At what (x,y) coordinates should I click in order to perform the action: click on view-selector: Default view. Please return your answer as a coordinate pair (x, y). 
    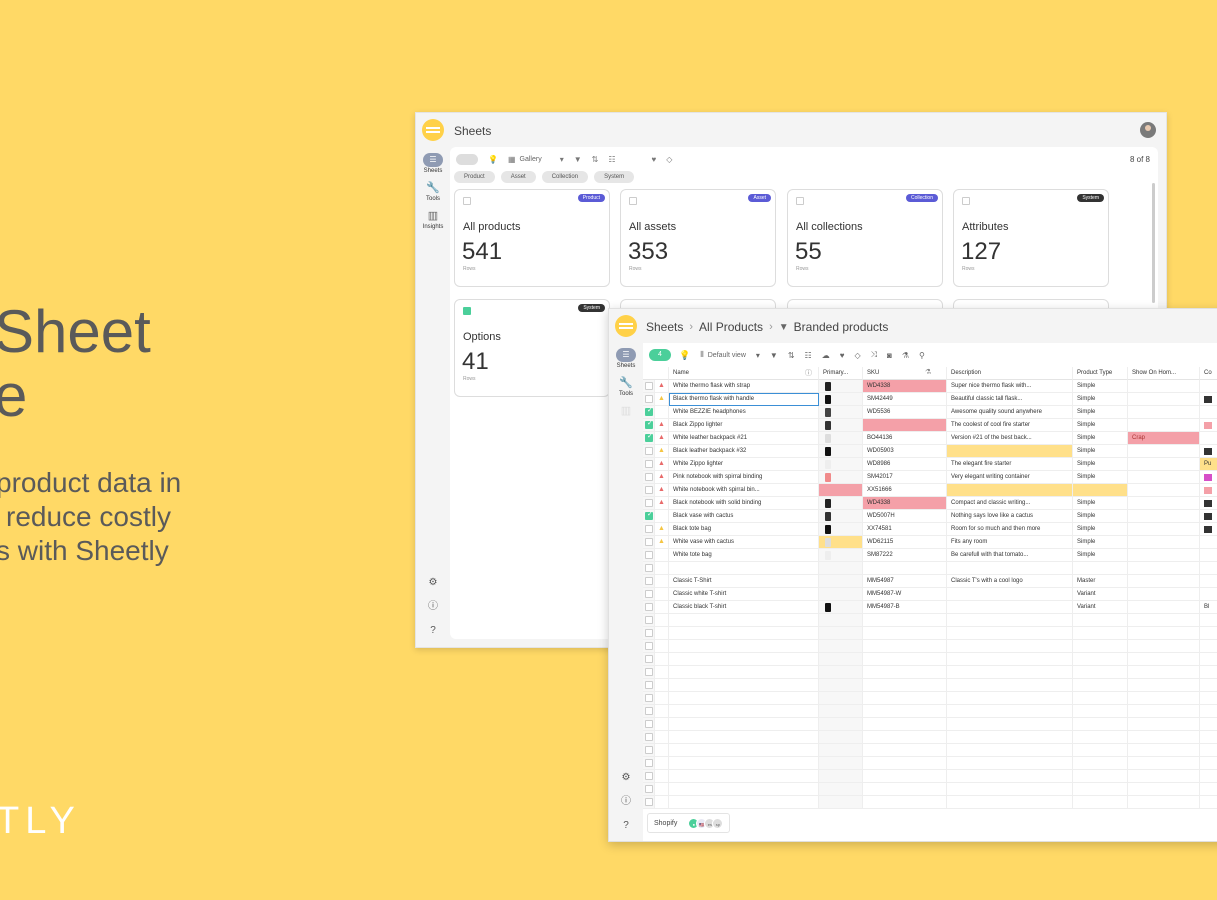
    Looking at the image, I should click on (726, 355).